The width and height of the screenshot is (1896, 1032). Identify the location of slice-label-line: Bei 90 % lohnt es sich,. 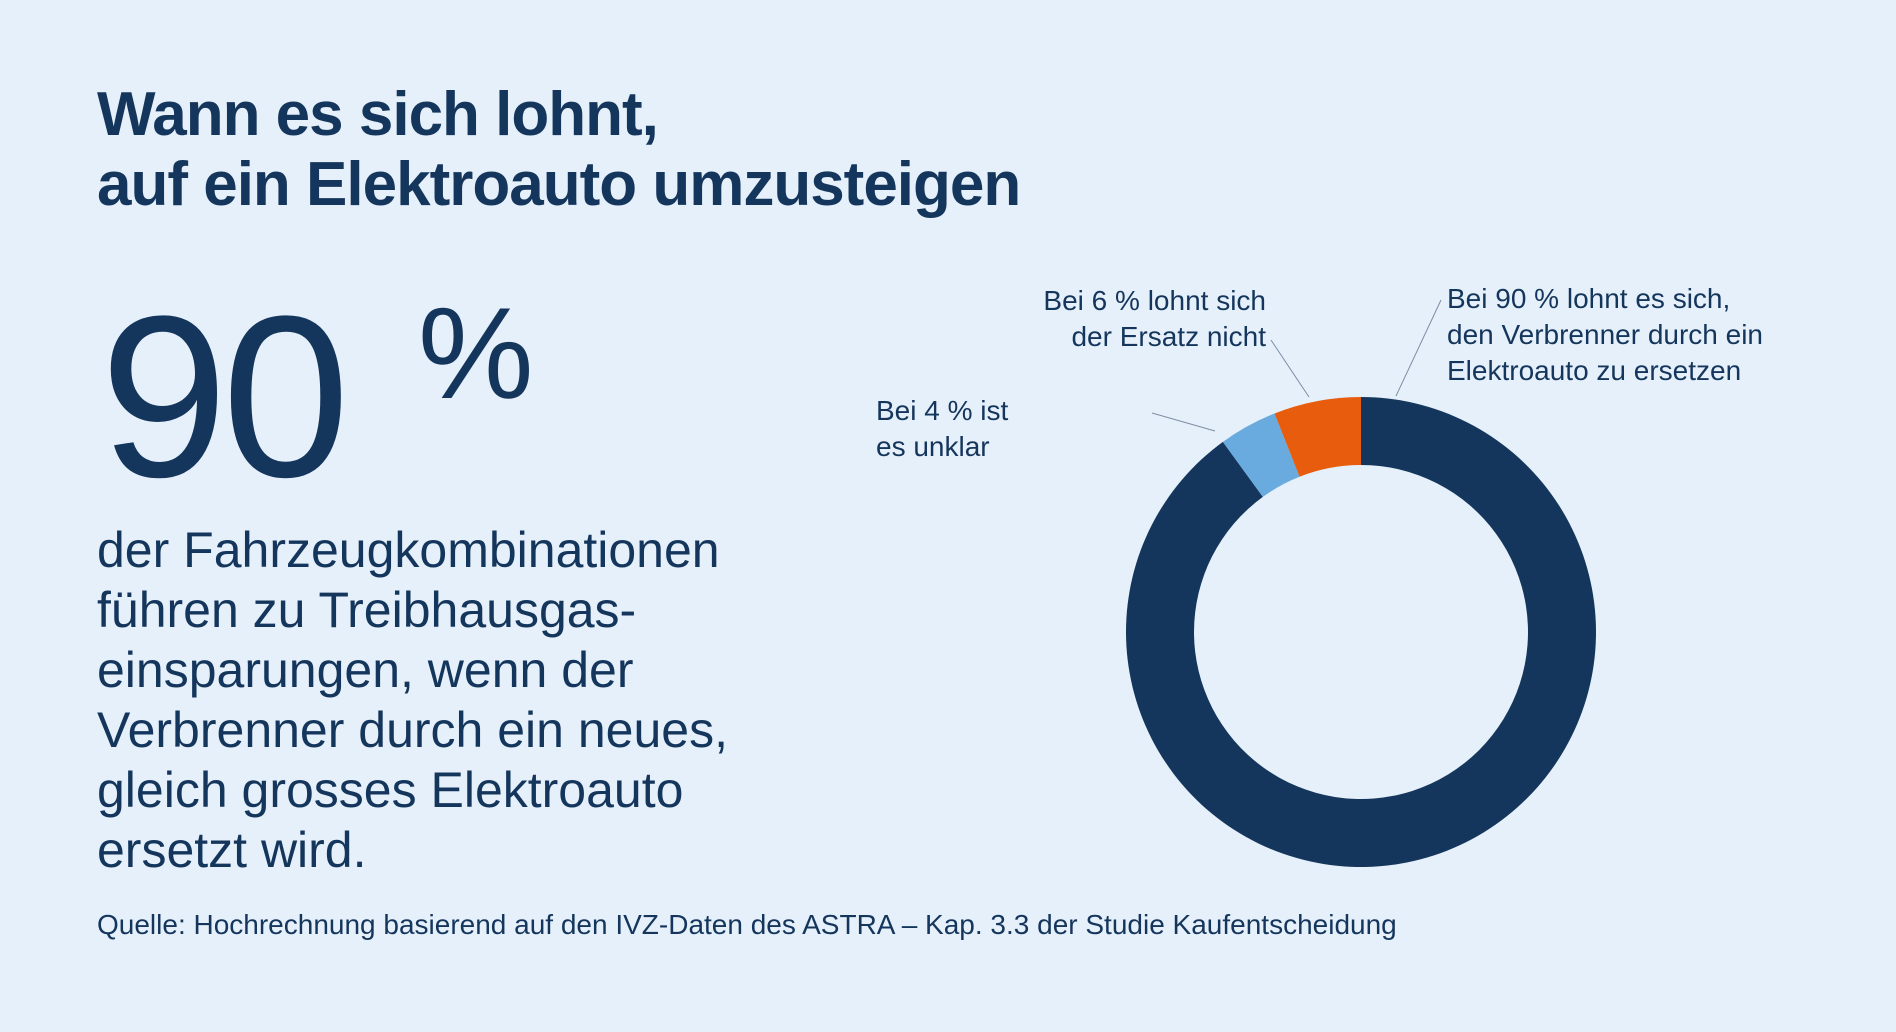
(1588, 298).